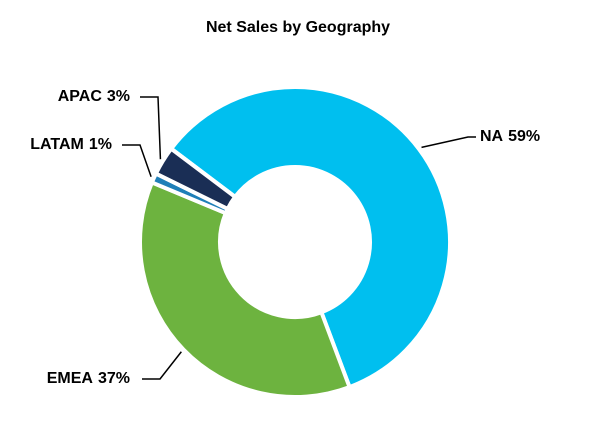 This screenshot has height=440, width=600. I want to click on slice-label: EMEA 37%, so click(88, 378).